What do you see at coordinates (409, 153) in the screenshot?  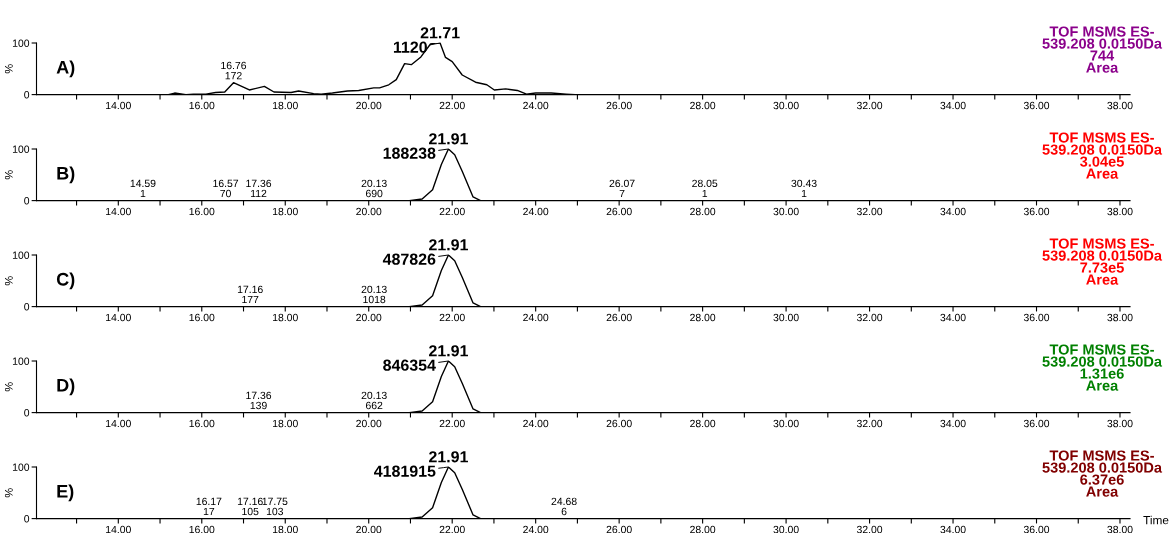 I see `annotation: 188238` at bounding box center [409, 153].